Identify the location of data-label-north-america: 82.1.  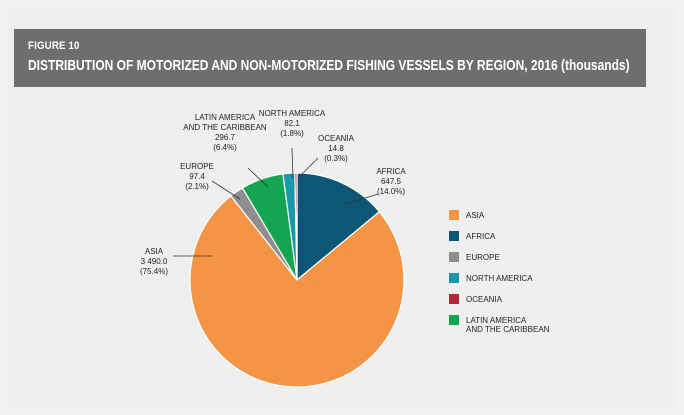
(292, 123).